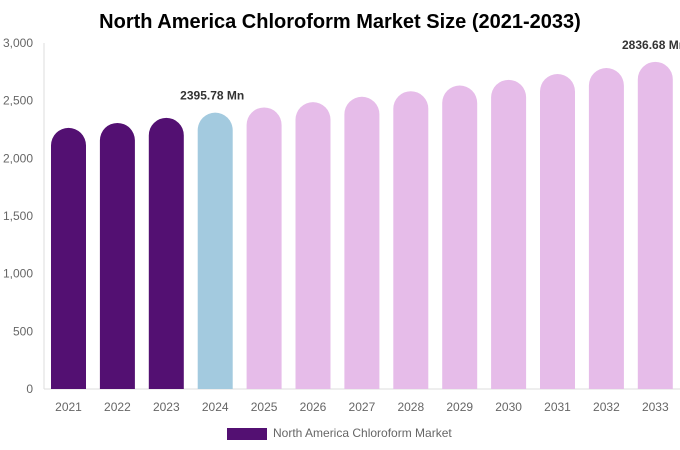 Image resolution: width=680 pixels, height=450 pixels. Describe the element at coordinates (212, 96) in the screenshot. I see `data-label: 2395.78 Mn` at that location.